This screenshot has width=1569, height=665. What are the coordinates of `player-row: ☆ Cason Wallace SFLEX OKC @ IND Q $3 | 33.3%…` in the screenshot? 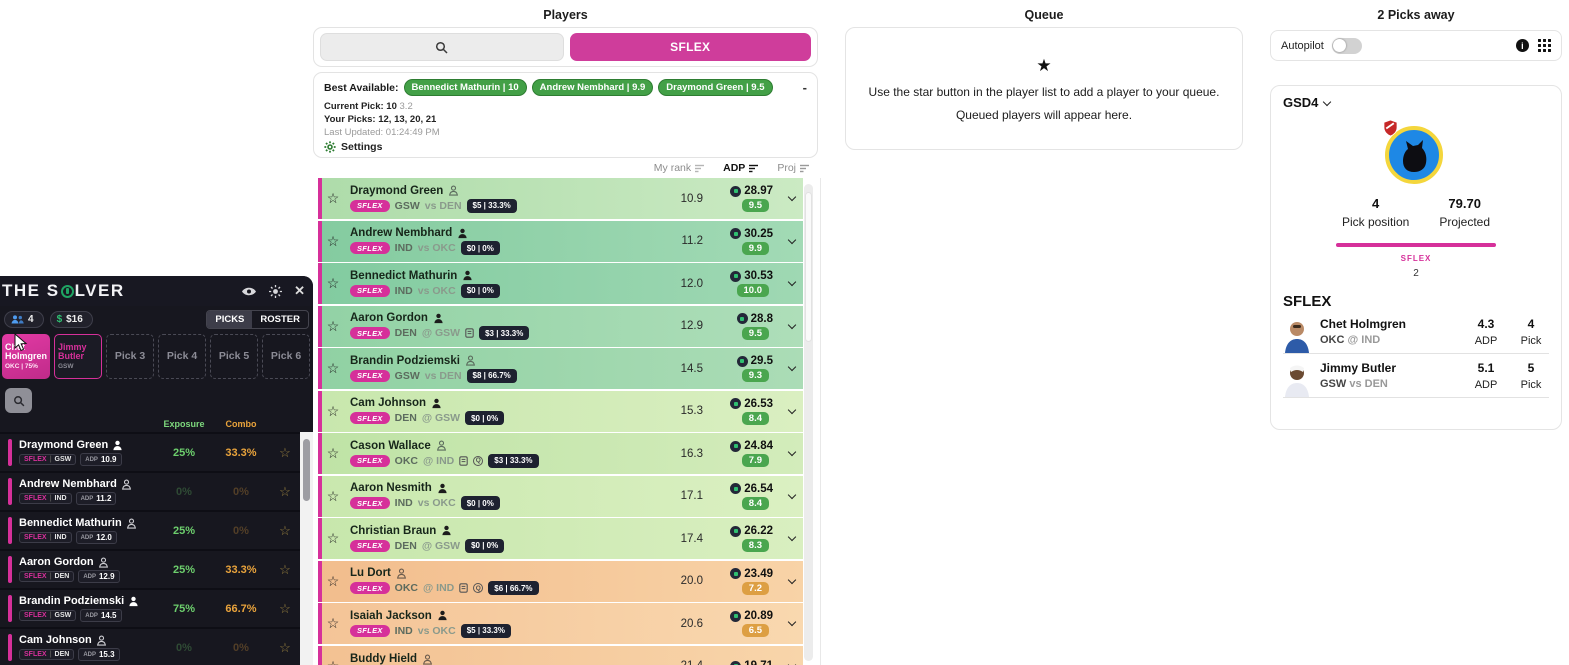 It's located at (560, 453).